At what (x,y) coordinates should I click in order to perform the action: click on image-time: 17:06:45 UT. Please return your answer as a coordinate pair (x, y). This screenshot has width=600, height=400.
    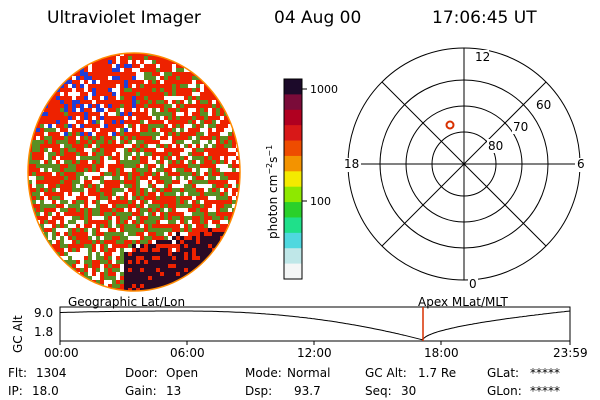
    Looking at the image, I should click on (484, 18).